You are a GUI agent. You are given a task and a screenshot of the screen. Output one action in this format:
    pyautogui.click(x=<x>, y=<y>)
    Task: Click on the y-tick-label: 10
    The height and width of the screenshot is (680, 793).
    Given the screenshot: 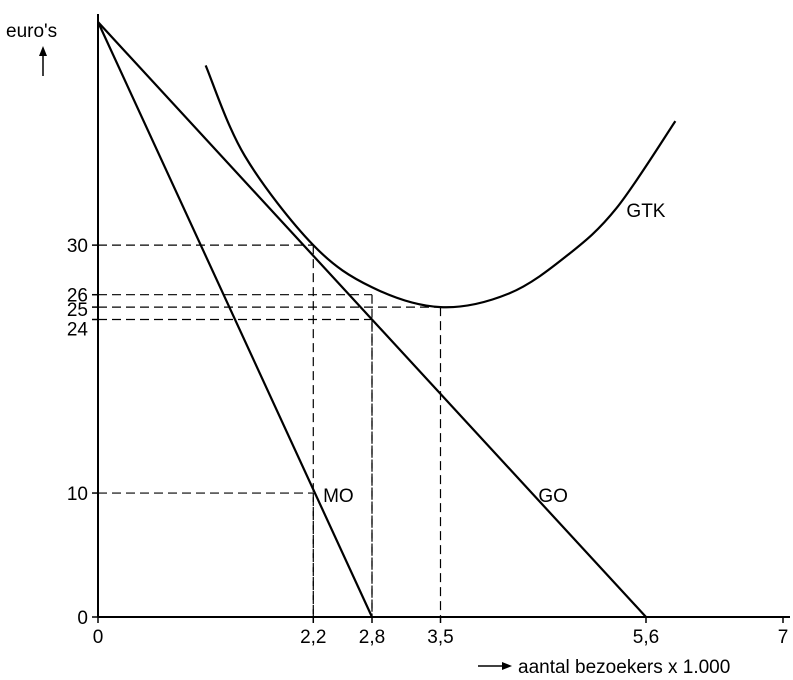 What is the action you would take?
    pyautogui.click(x=77, y=494)
    